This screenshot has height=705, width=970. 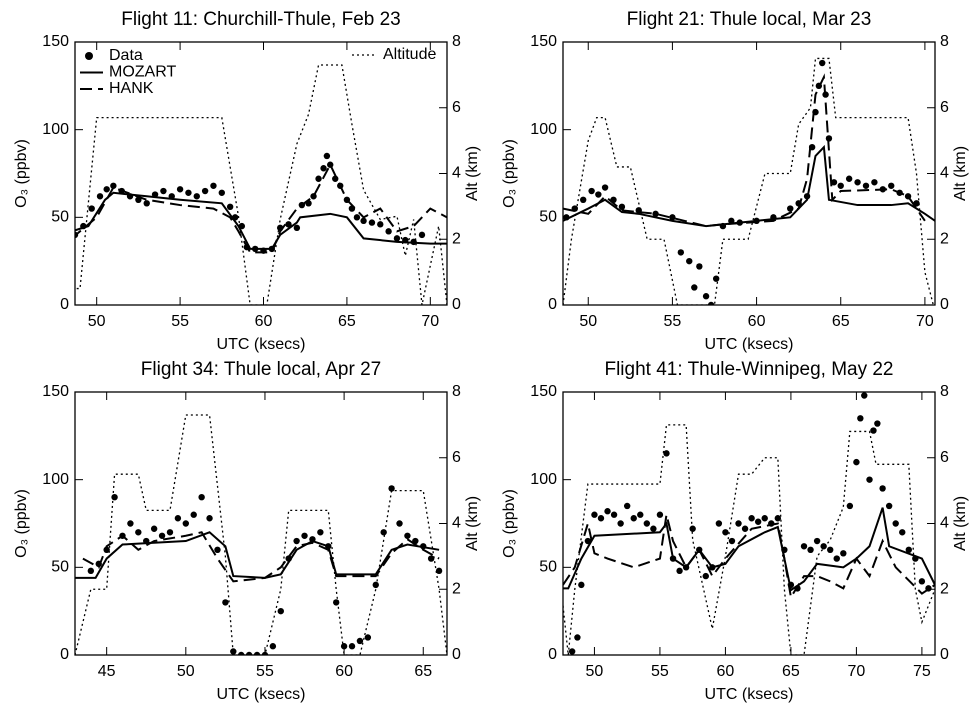 I want to click on chart-title: Flight 11: Churchill-Thule, Feb 23, so click(x=261, y=19).